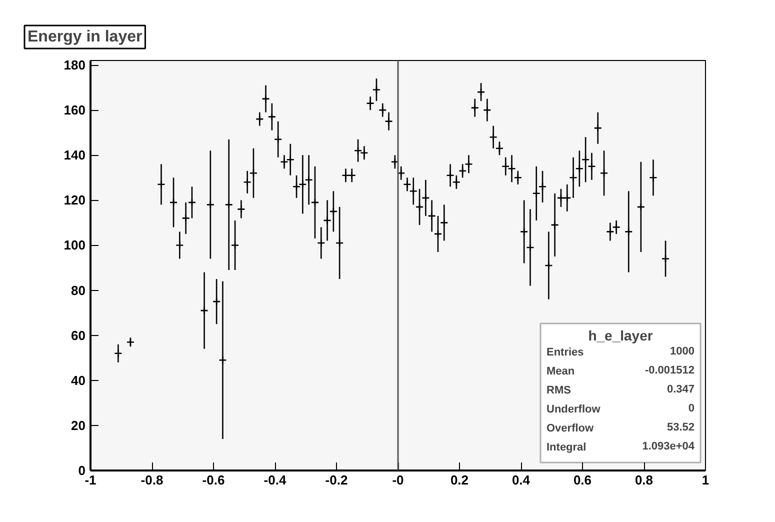  Describe the element at coordinates (78, 425) in the screenshot. I see `y-tick-label: 20` at that location.